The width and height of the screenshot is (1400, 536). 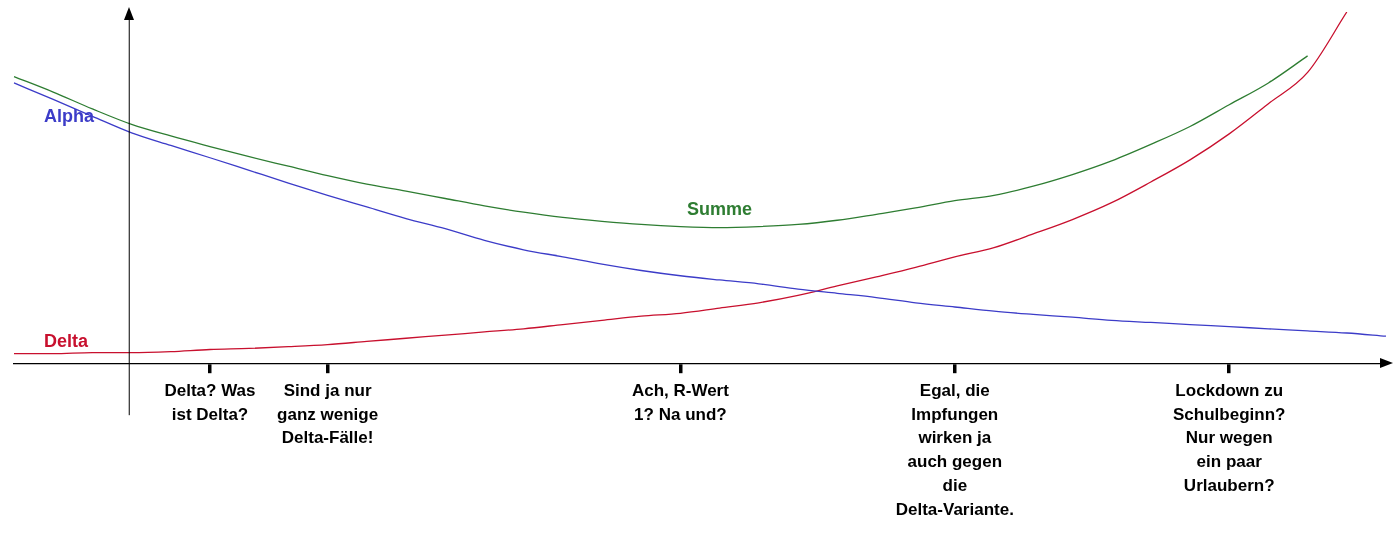 I want to click on series-label: Summe, so click(x=720, y=208).